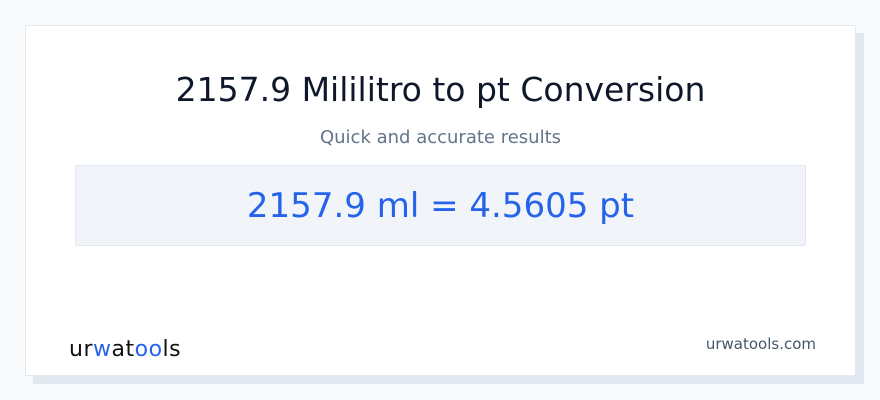 The width and height of the screenshot is (880, 400). I want to click on logo-part: at, so click(123, 349).